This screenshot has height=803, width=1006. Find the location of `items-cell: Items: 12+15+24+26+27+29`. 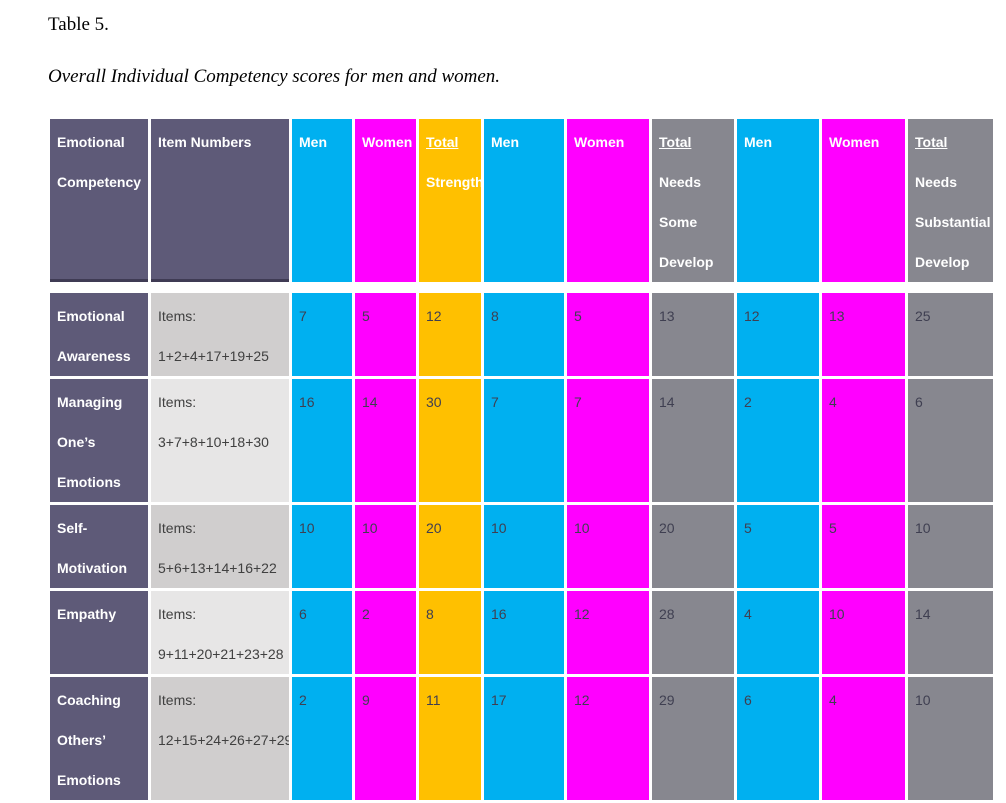

items-cell: Items: 12+15+24+26+27+29 is located at coordinates (220, 738).